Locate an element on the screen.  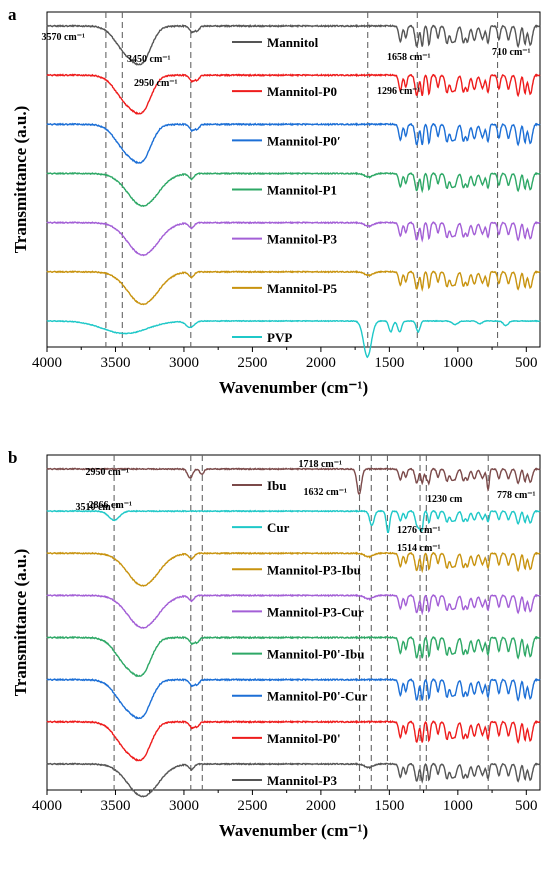
annotation-1: 2950 cm⁻¹ is located at coordinates (107, 472).